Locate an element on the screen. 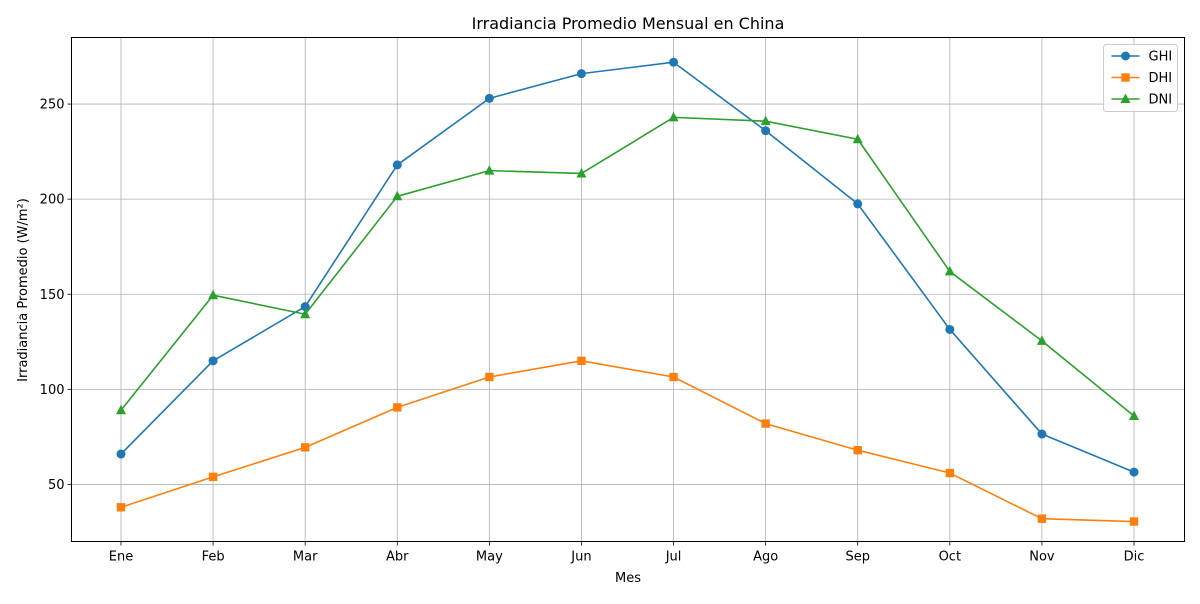  y-tick-label: 100 is located at coordinates (52, 390).